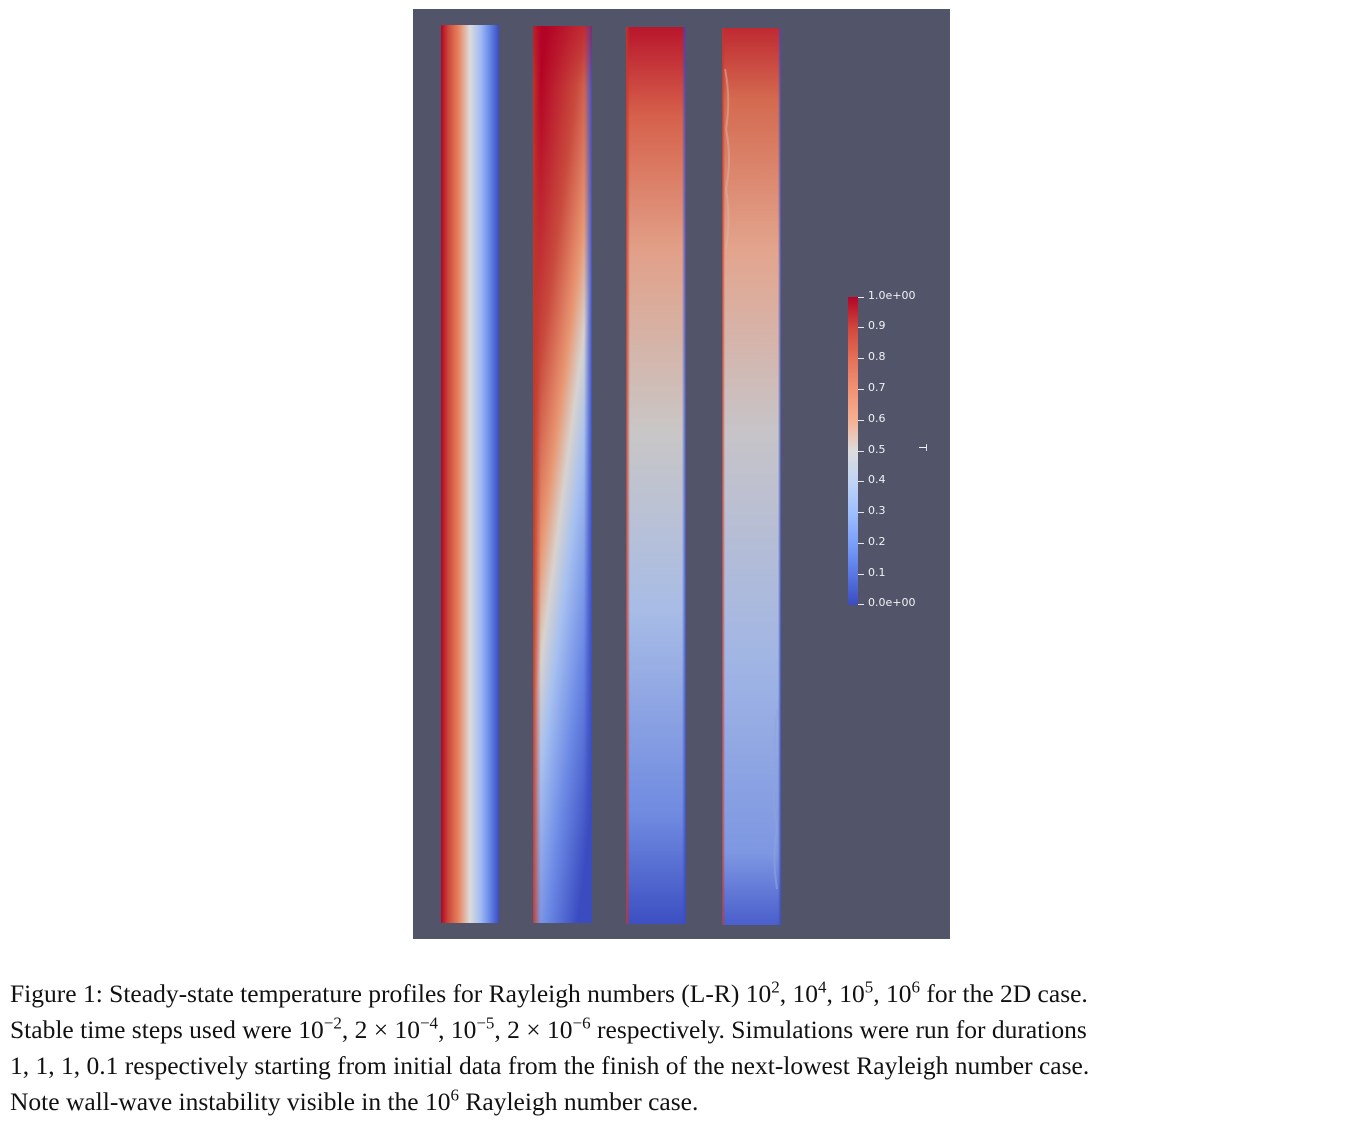  I want to click on colorbar-tick-label: 0.6, so click(877, 418).